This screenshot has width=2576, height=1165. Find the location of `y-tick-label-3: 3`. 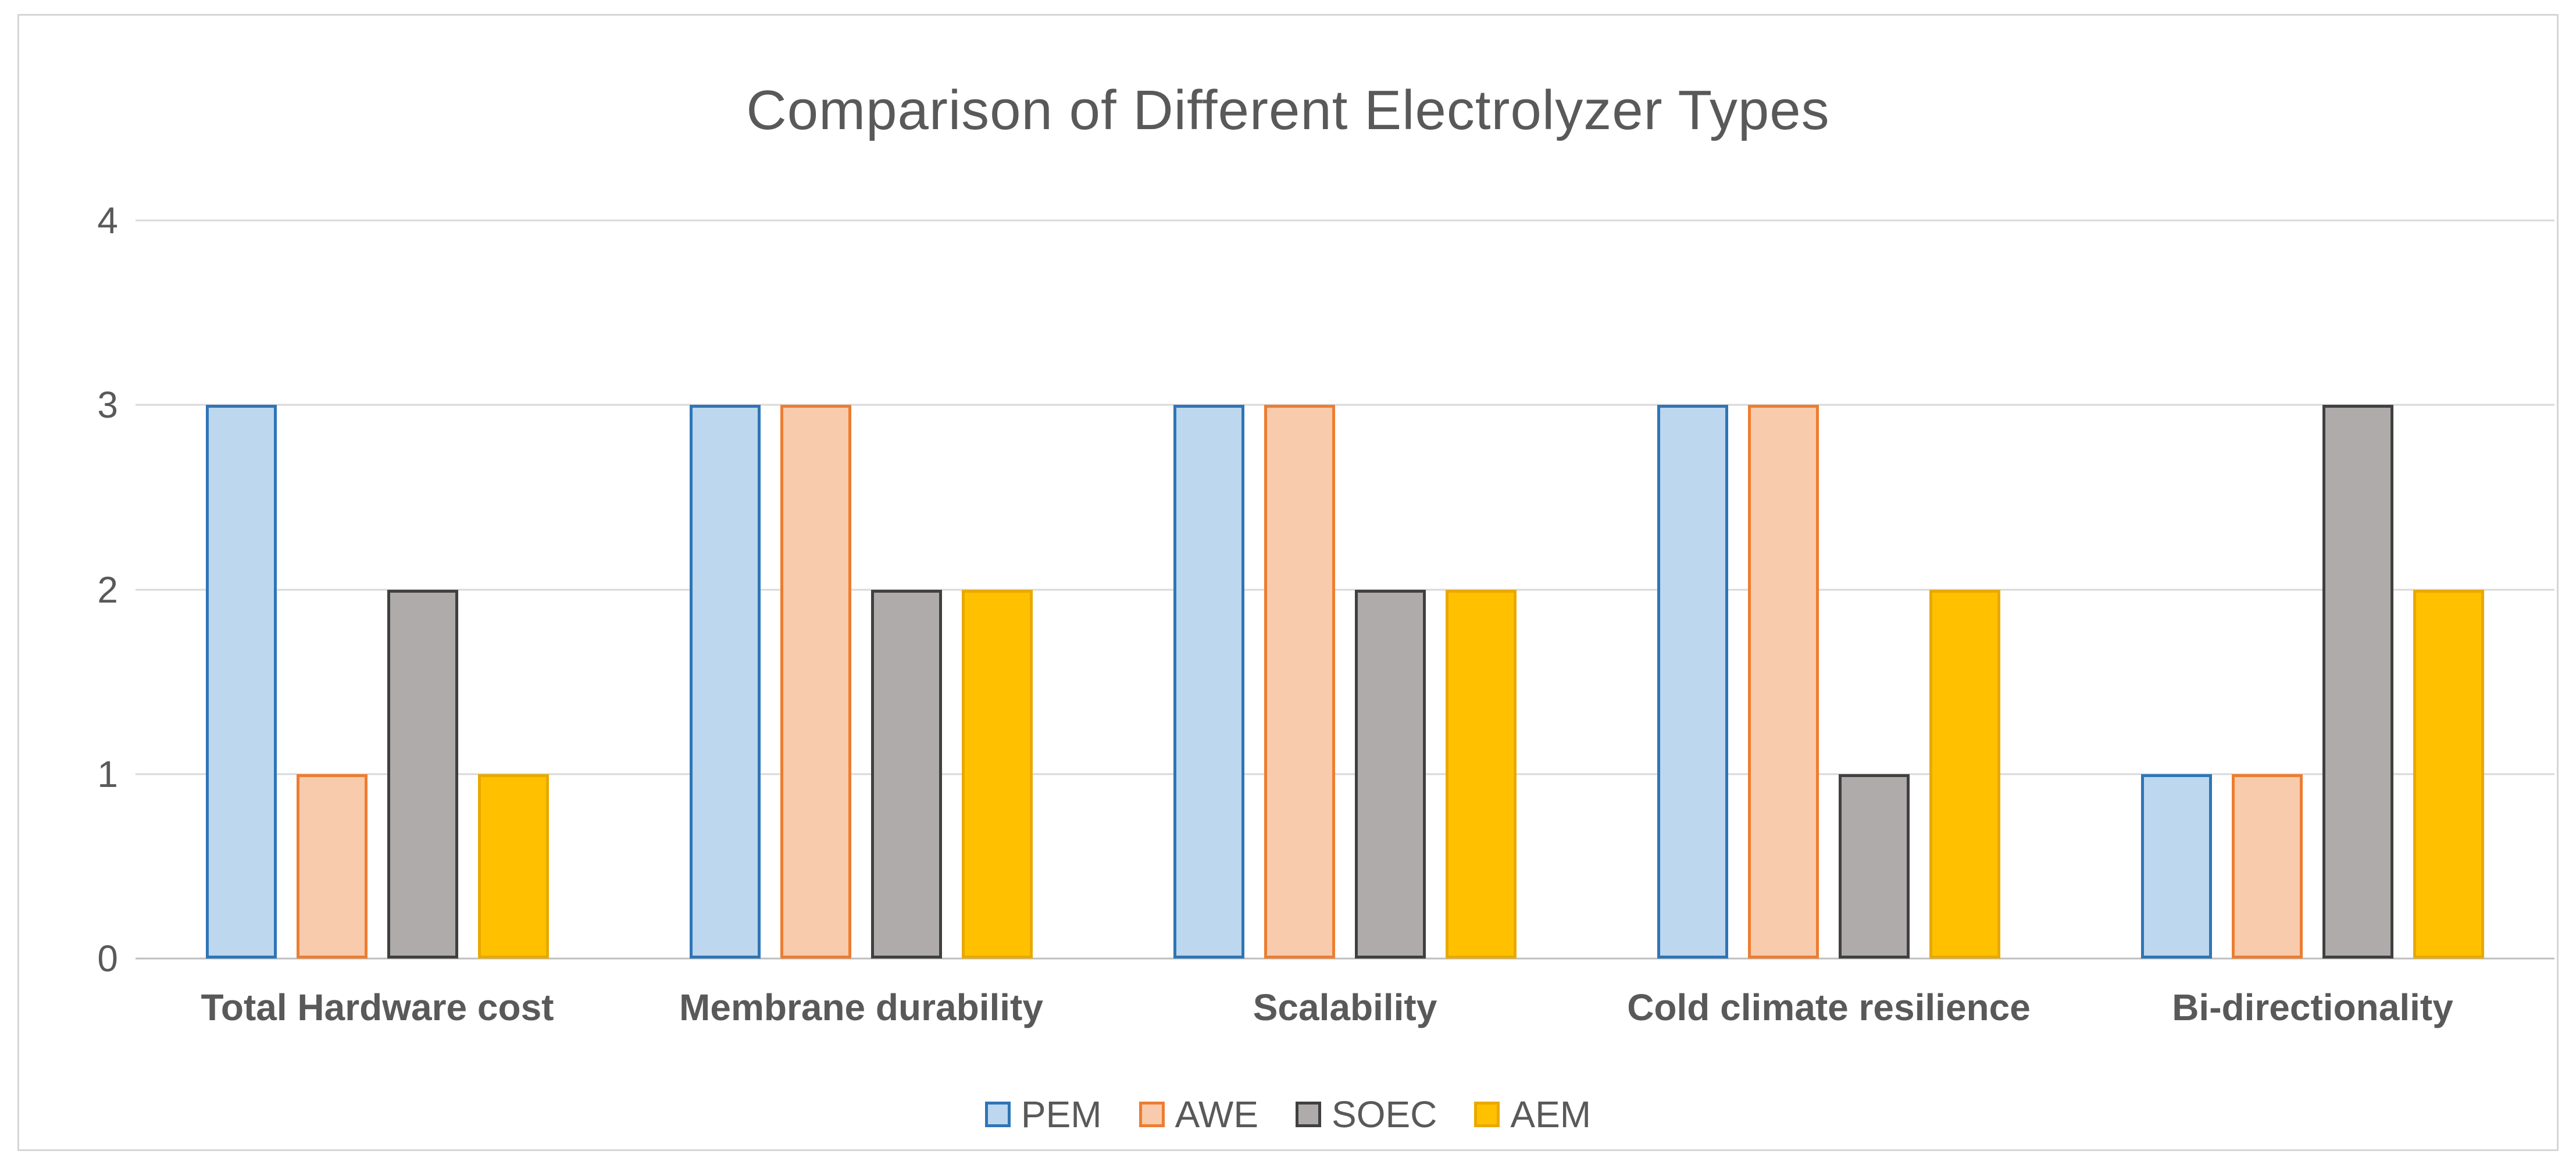

y-tick-label-3: 3 is located at coordinates (107, 405).